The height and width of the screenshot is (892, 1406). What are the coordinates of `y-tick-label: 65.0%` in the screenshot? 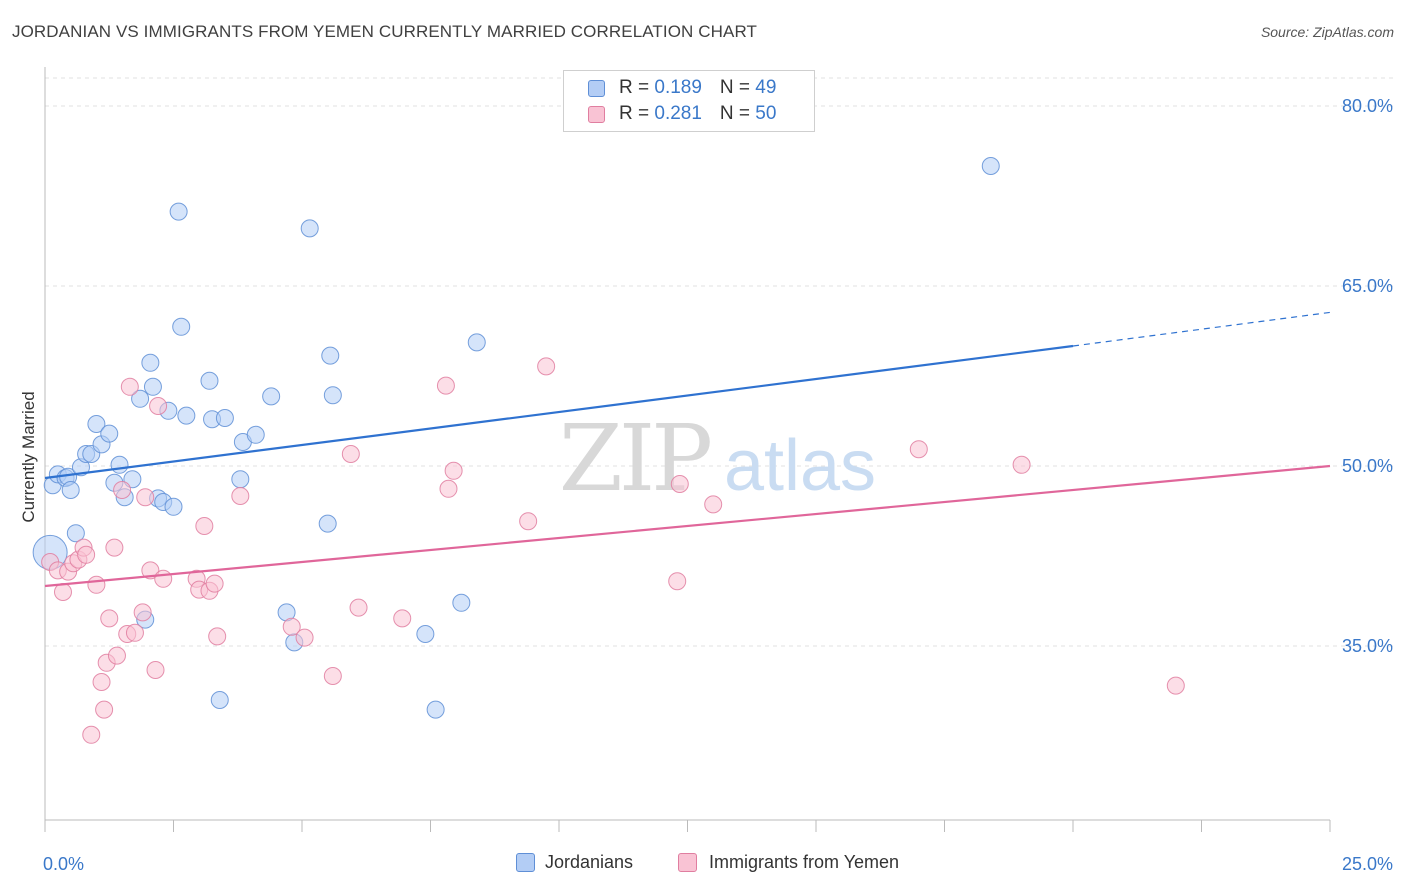 It's located at (1367, 286).